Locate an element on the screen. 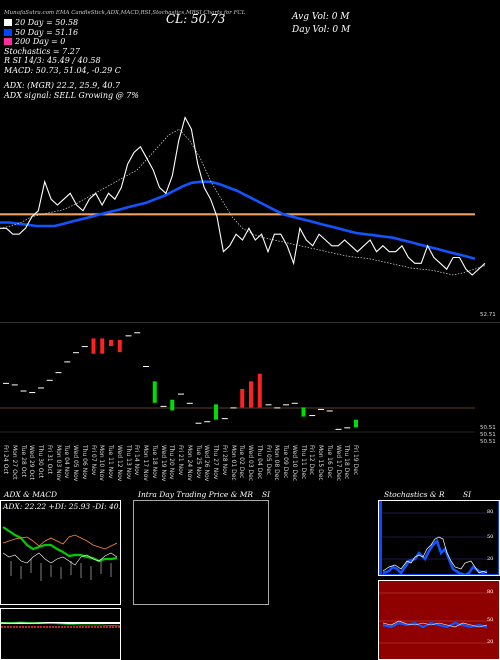 Image resolution: width=500 pixels, height=660 pixels. date-label-17: Tue 18 Nov is located at coordinates (154, 462).